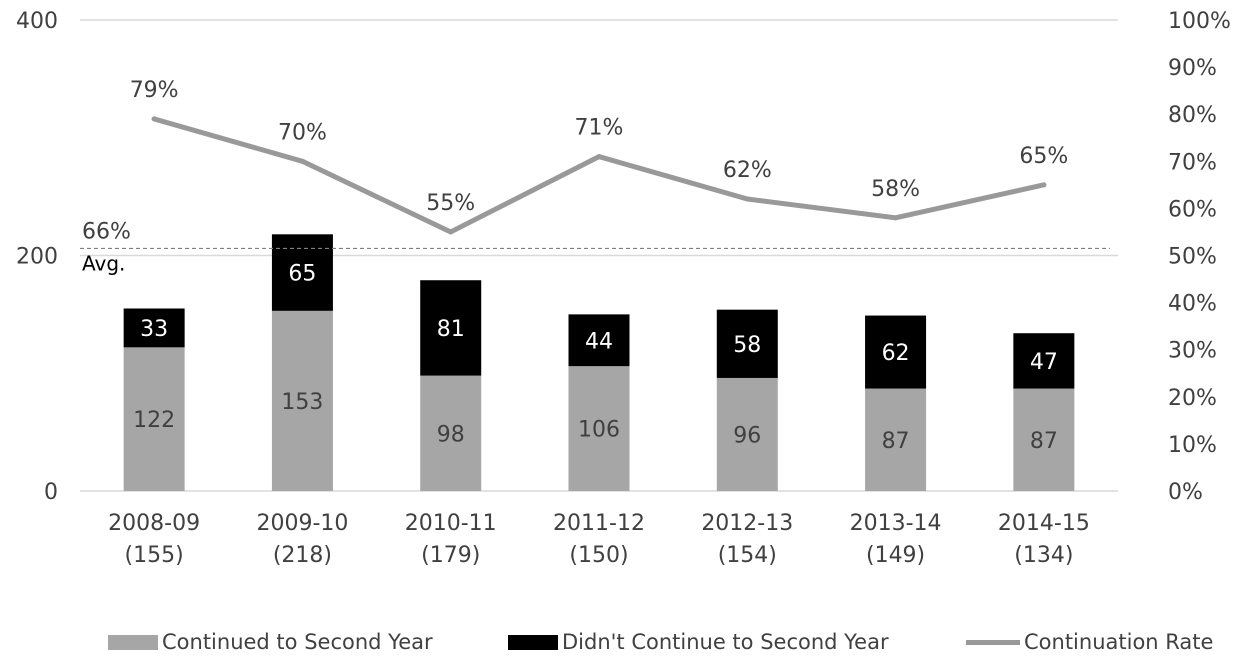 This screenshot has height=661, width=1246. What do you see at coordinates (154, 555) in the screenshot?
I see `x-axis-category-count: (155)` at bounding box center [154, 555].